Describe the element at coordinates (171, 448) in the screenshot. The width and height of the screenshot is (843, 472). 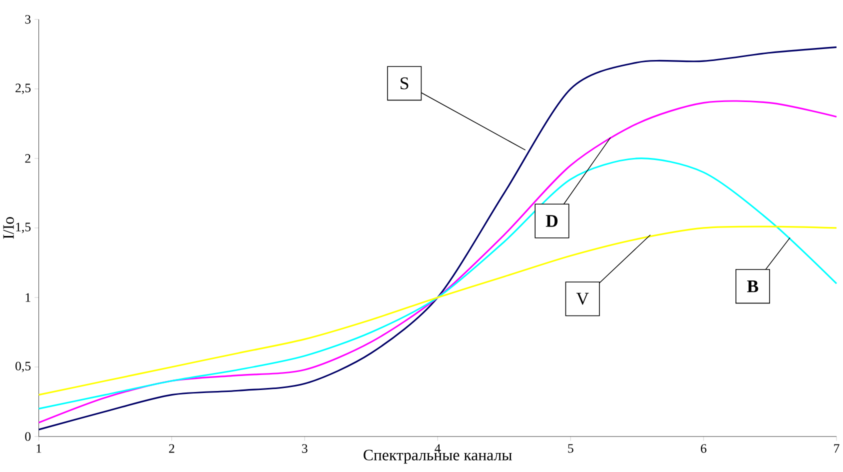
I see `x-tick-label: 2` at that location.